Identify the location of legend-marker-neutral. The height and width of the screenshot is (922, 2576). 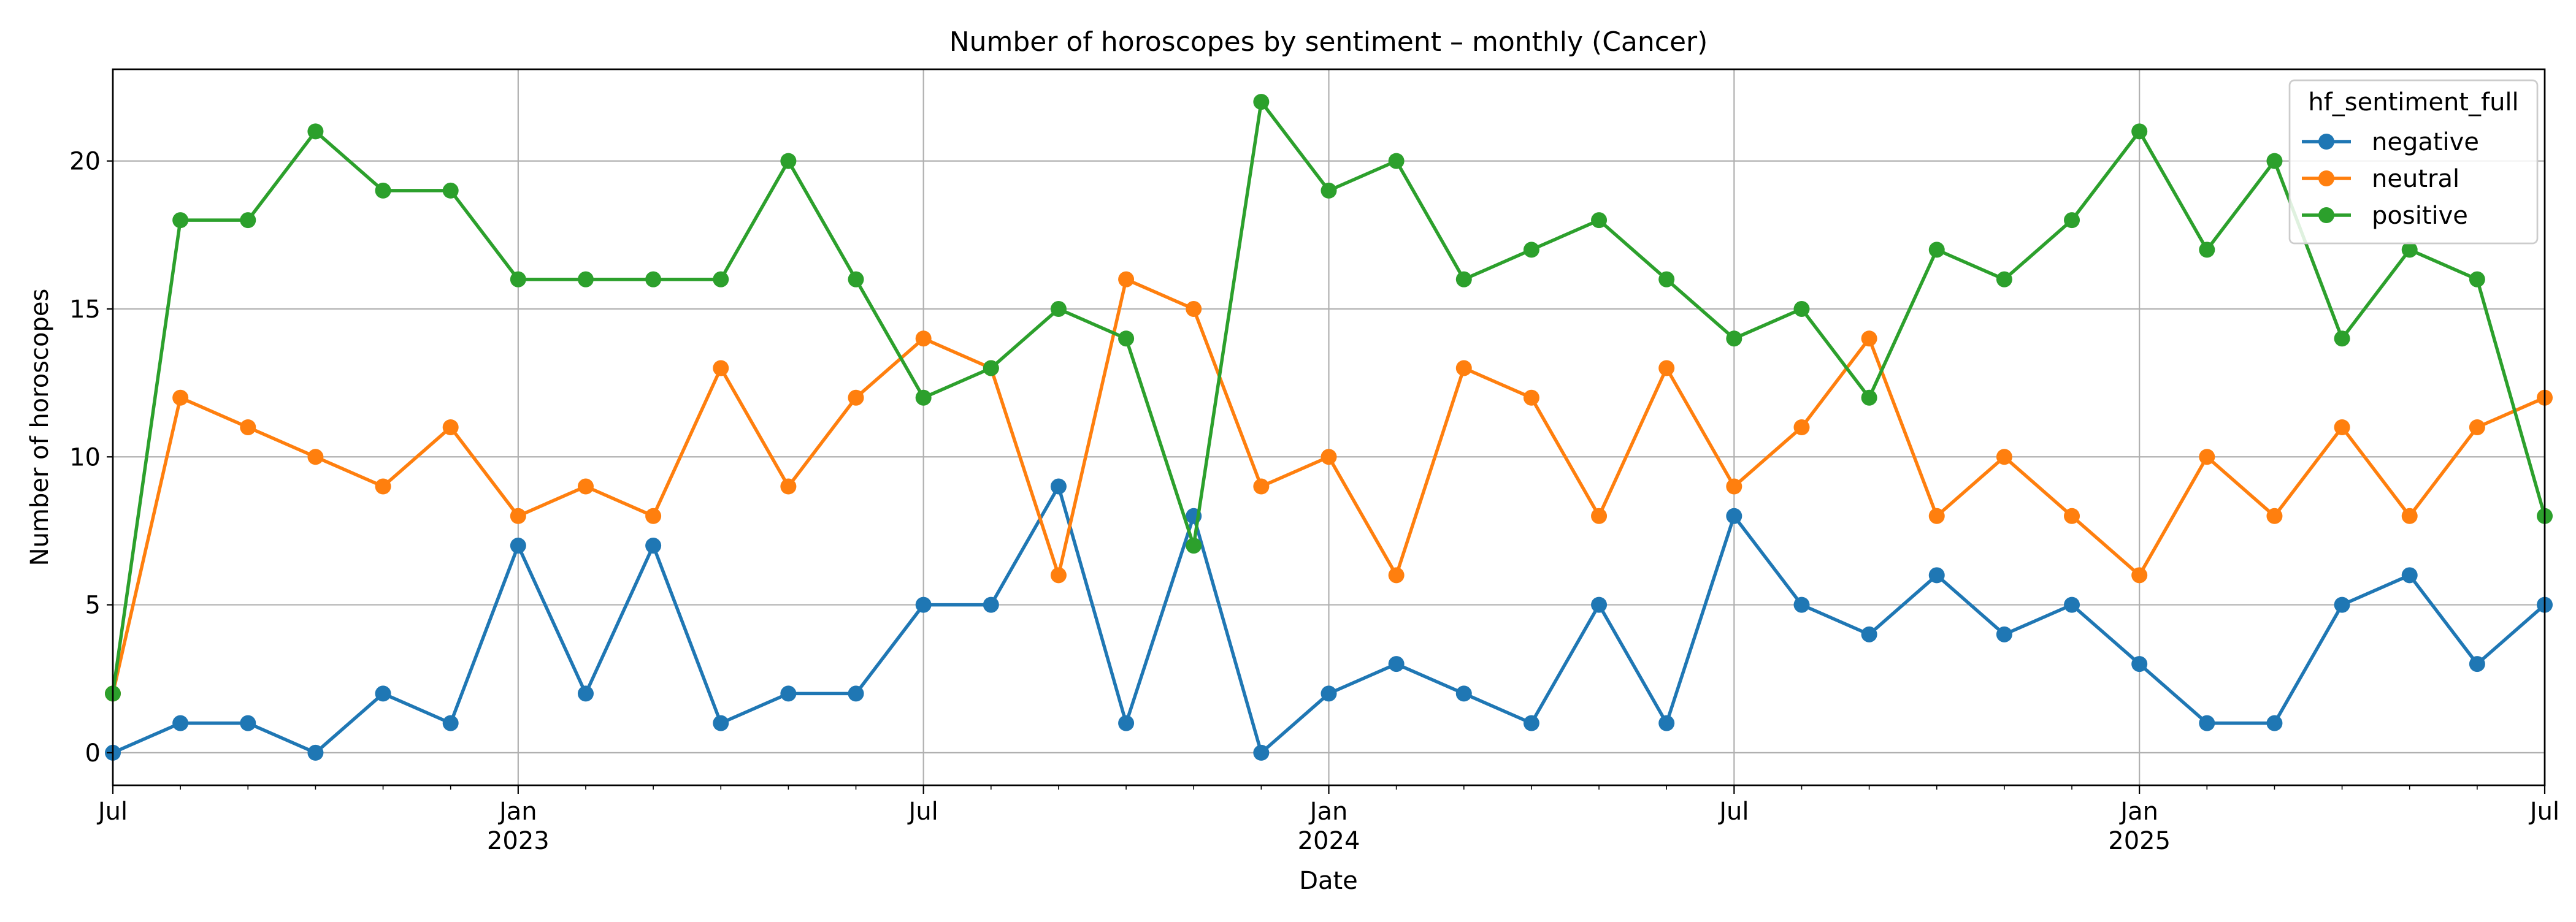
(2326, 178).